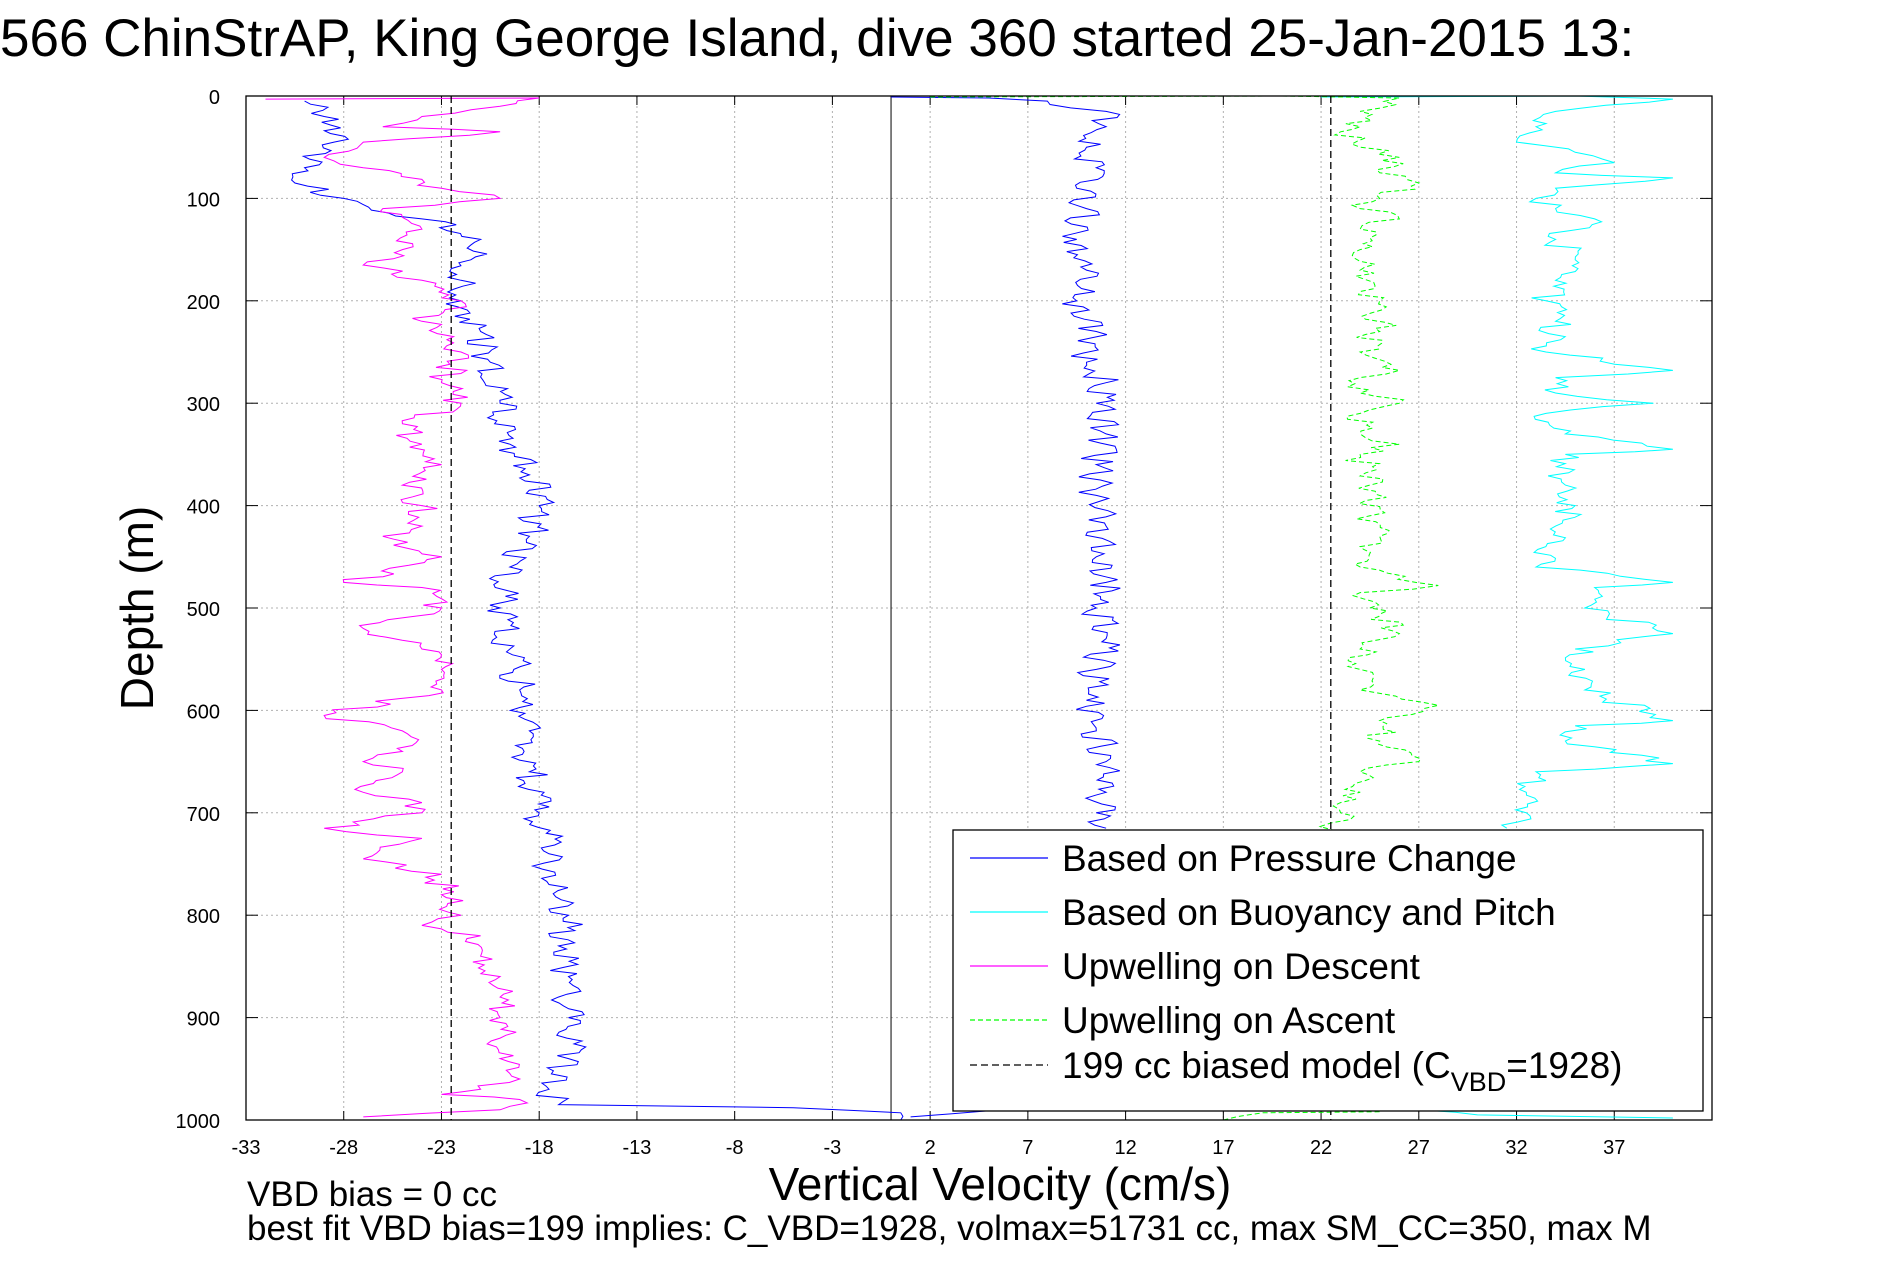 Image resolution: width=1891 pixels, height=1262 pixels. Describe the element at coordinates (1000, 1184) in the screenshot. I see `x-axis-label: Vertical Velocity (cm/s)` at that location.